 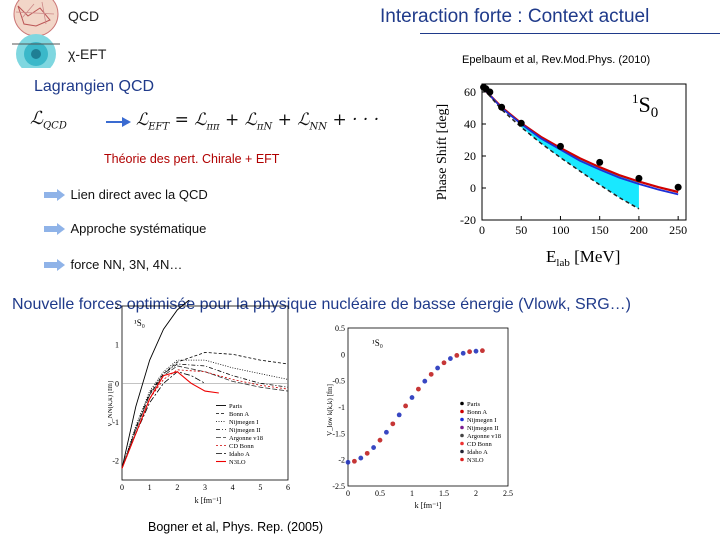 I want to click on x-tick-label: 5, so click(x=260, y=487).